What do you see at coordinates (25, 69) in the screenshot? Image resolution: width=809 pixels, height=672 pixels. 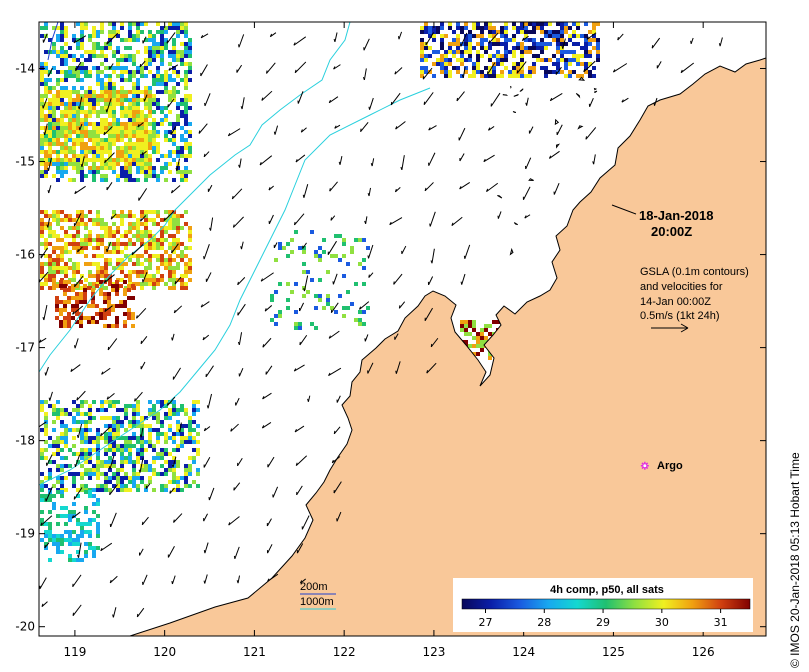 I see `y-tick-label: -14` at bounding box center [25, 69].